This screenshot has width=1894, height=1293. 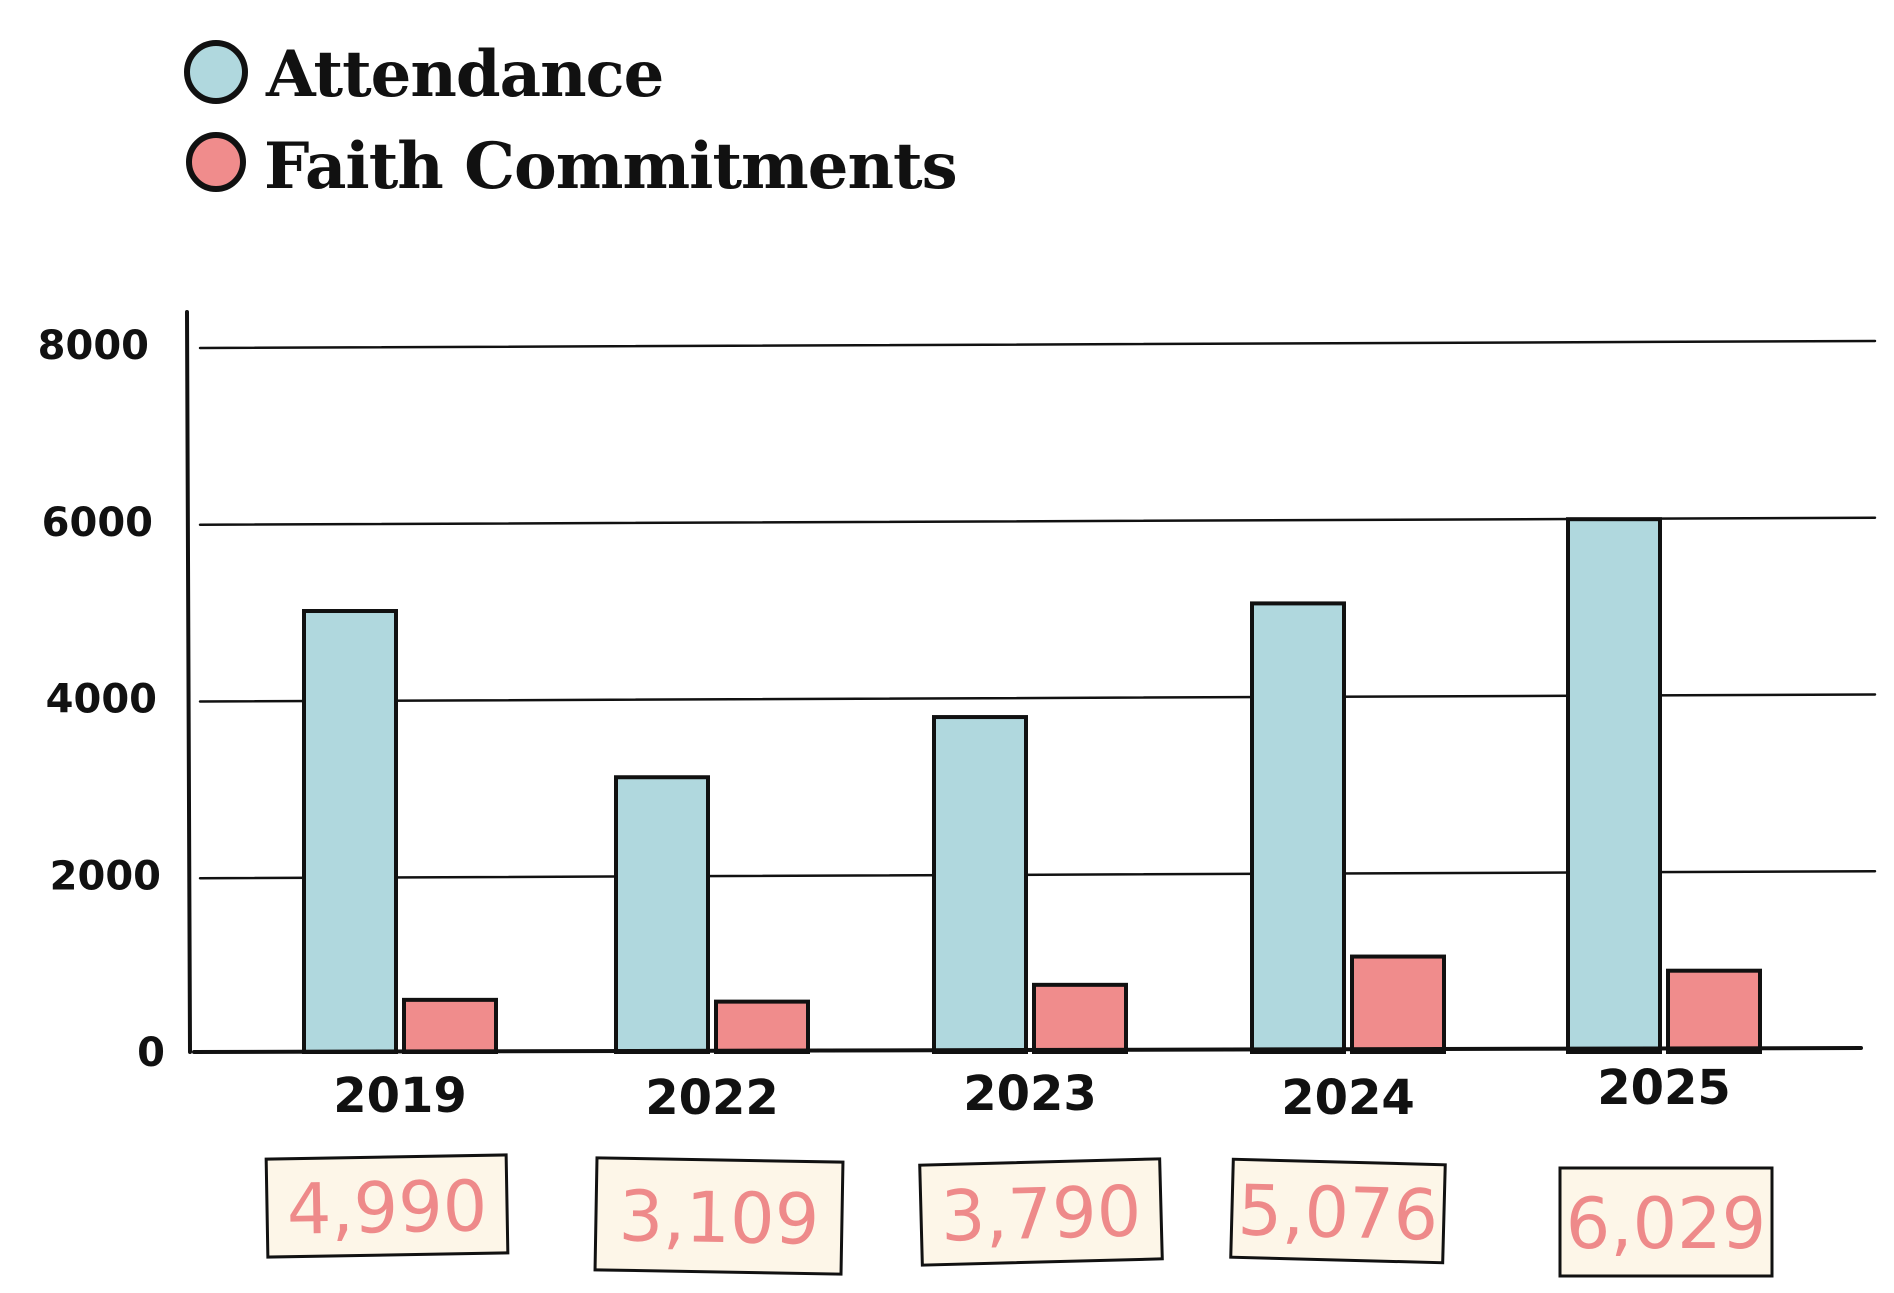 What do you see at coordinates (1080, 1018) in the screenshot?
I see `bar-faith-commitments-2023` at bounding box center [1080, 1018].